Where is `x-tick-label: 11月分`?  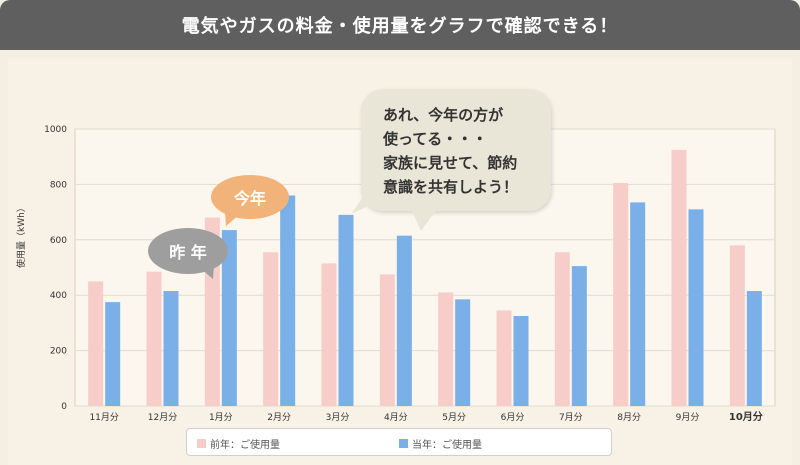 x-tick-label: 11月分 is located at coordinates (103, 417).